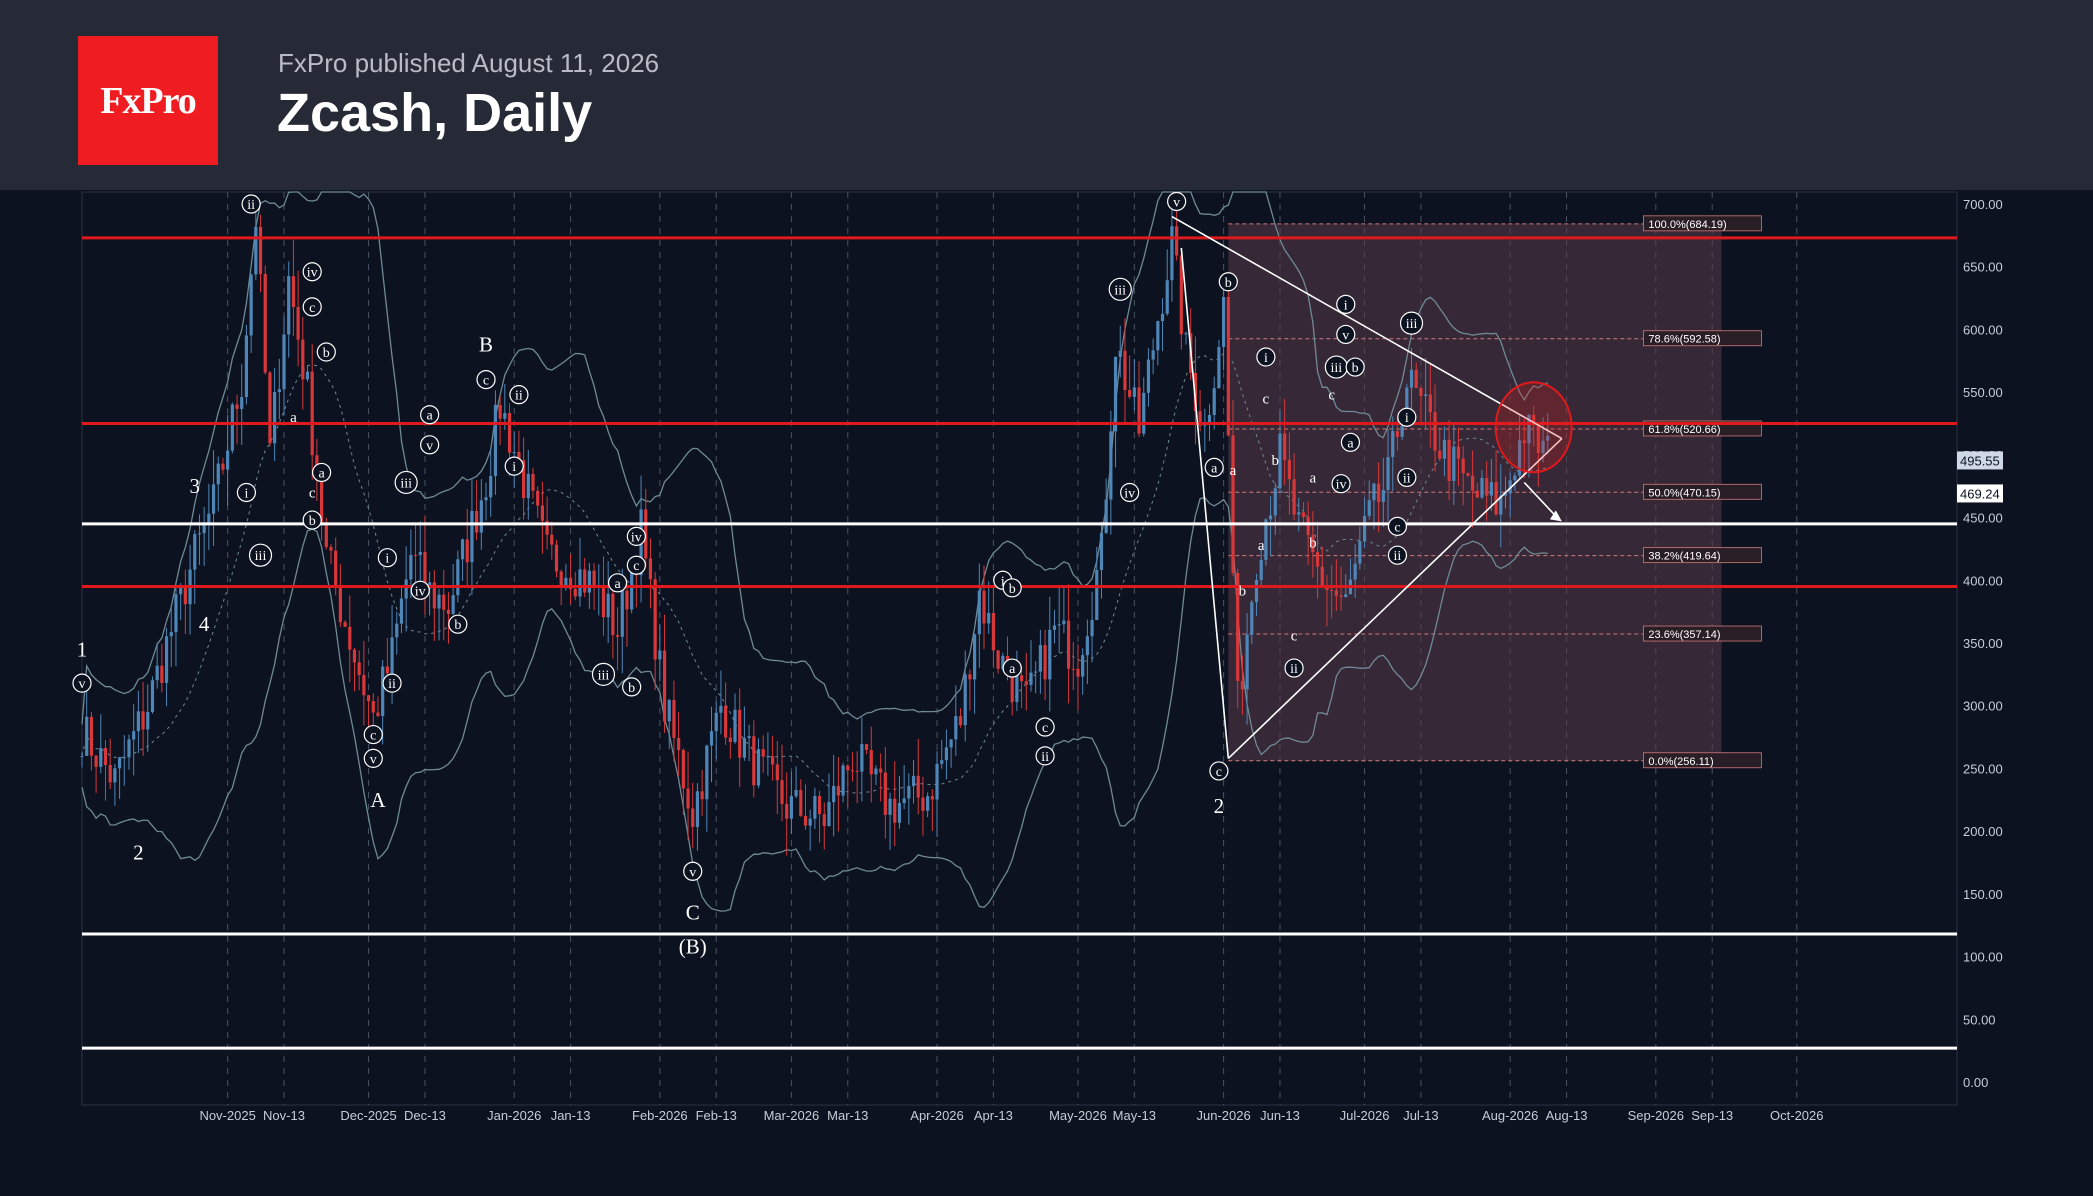  What do you see at coordinates (1294, 636) in the screenshot?
I see `wave-label-55: c` at bounding box center [1294, 636].